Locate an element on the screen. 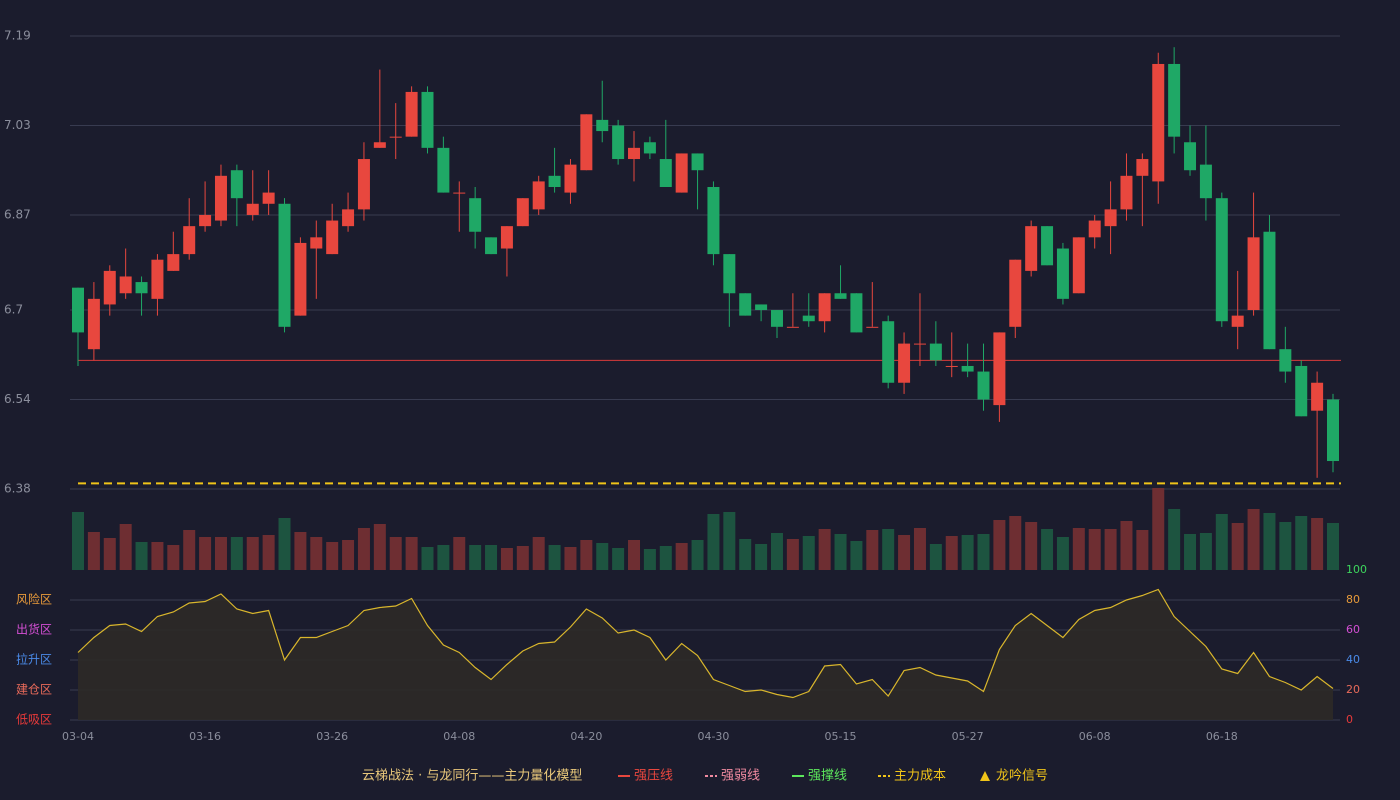  legend-label: 强撑线 is located at coordinates (827, 776).